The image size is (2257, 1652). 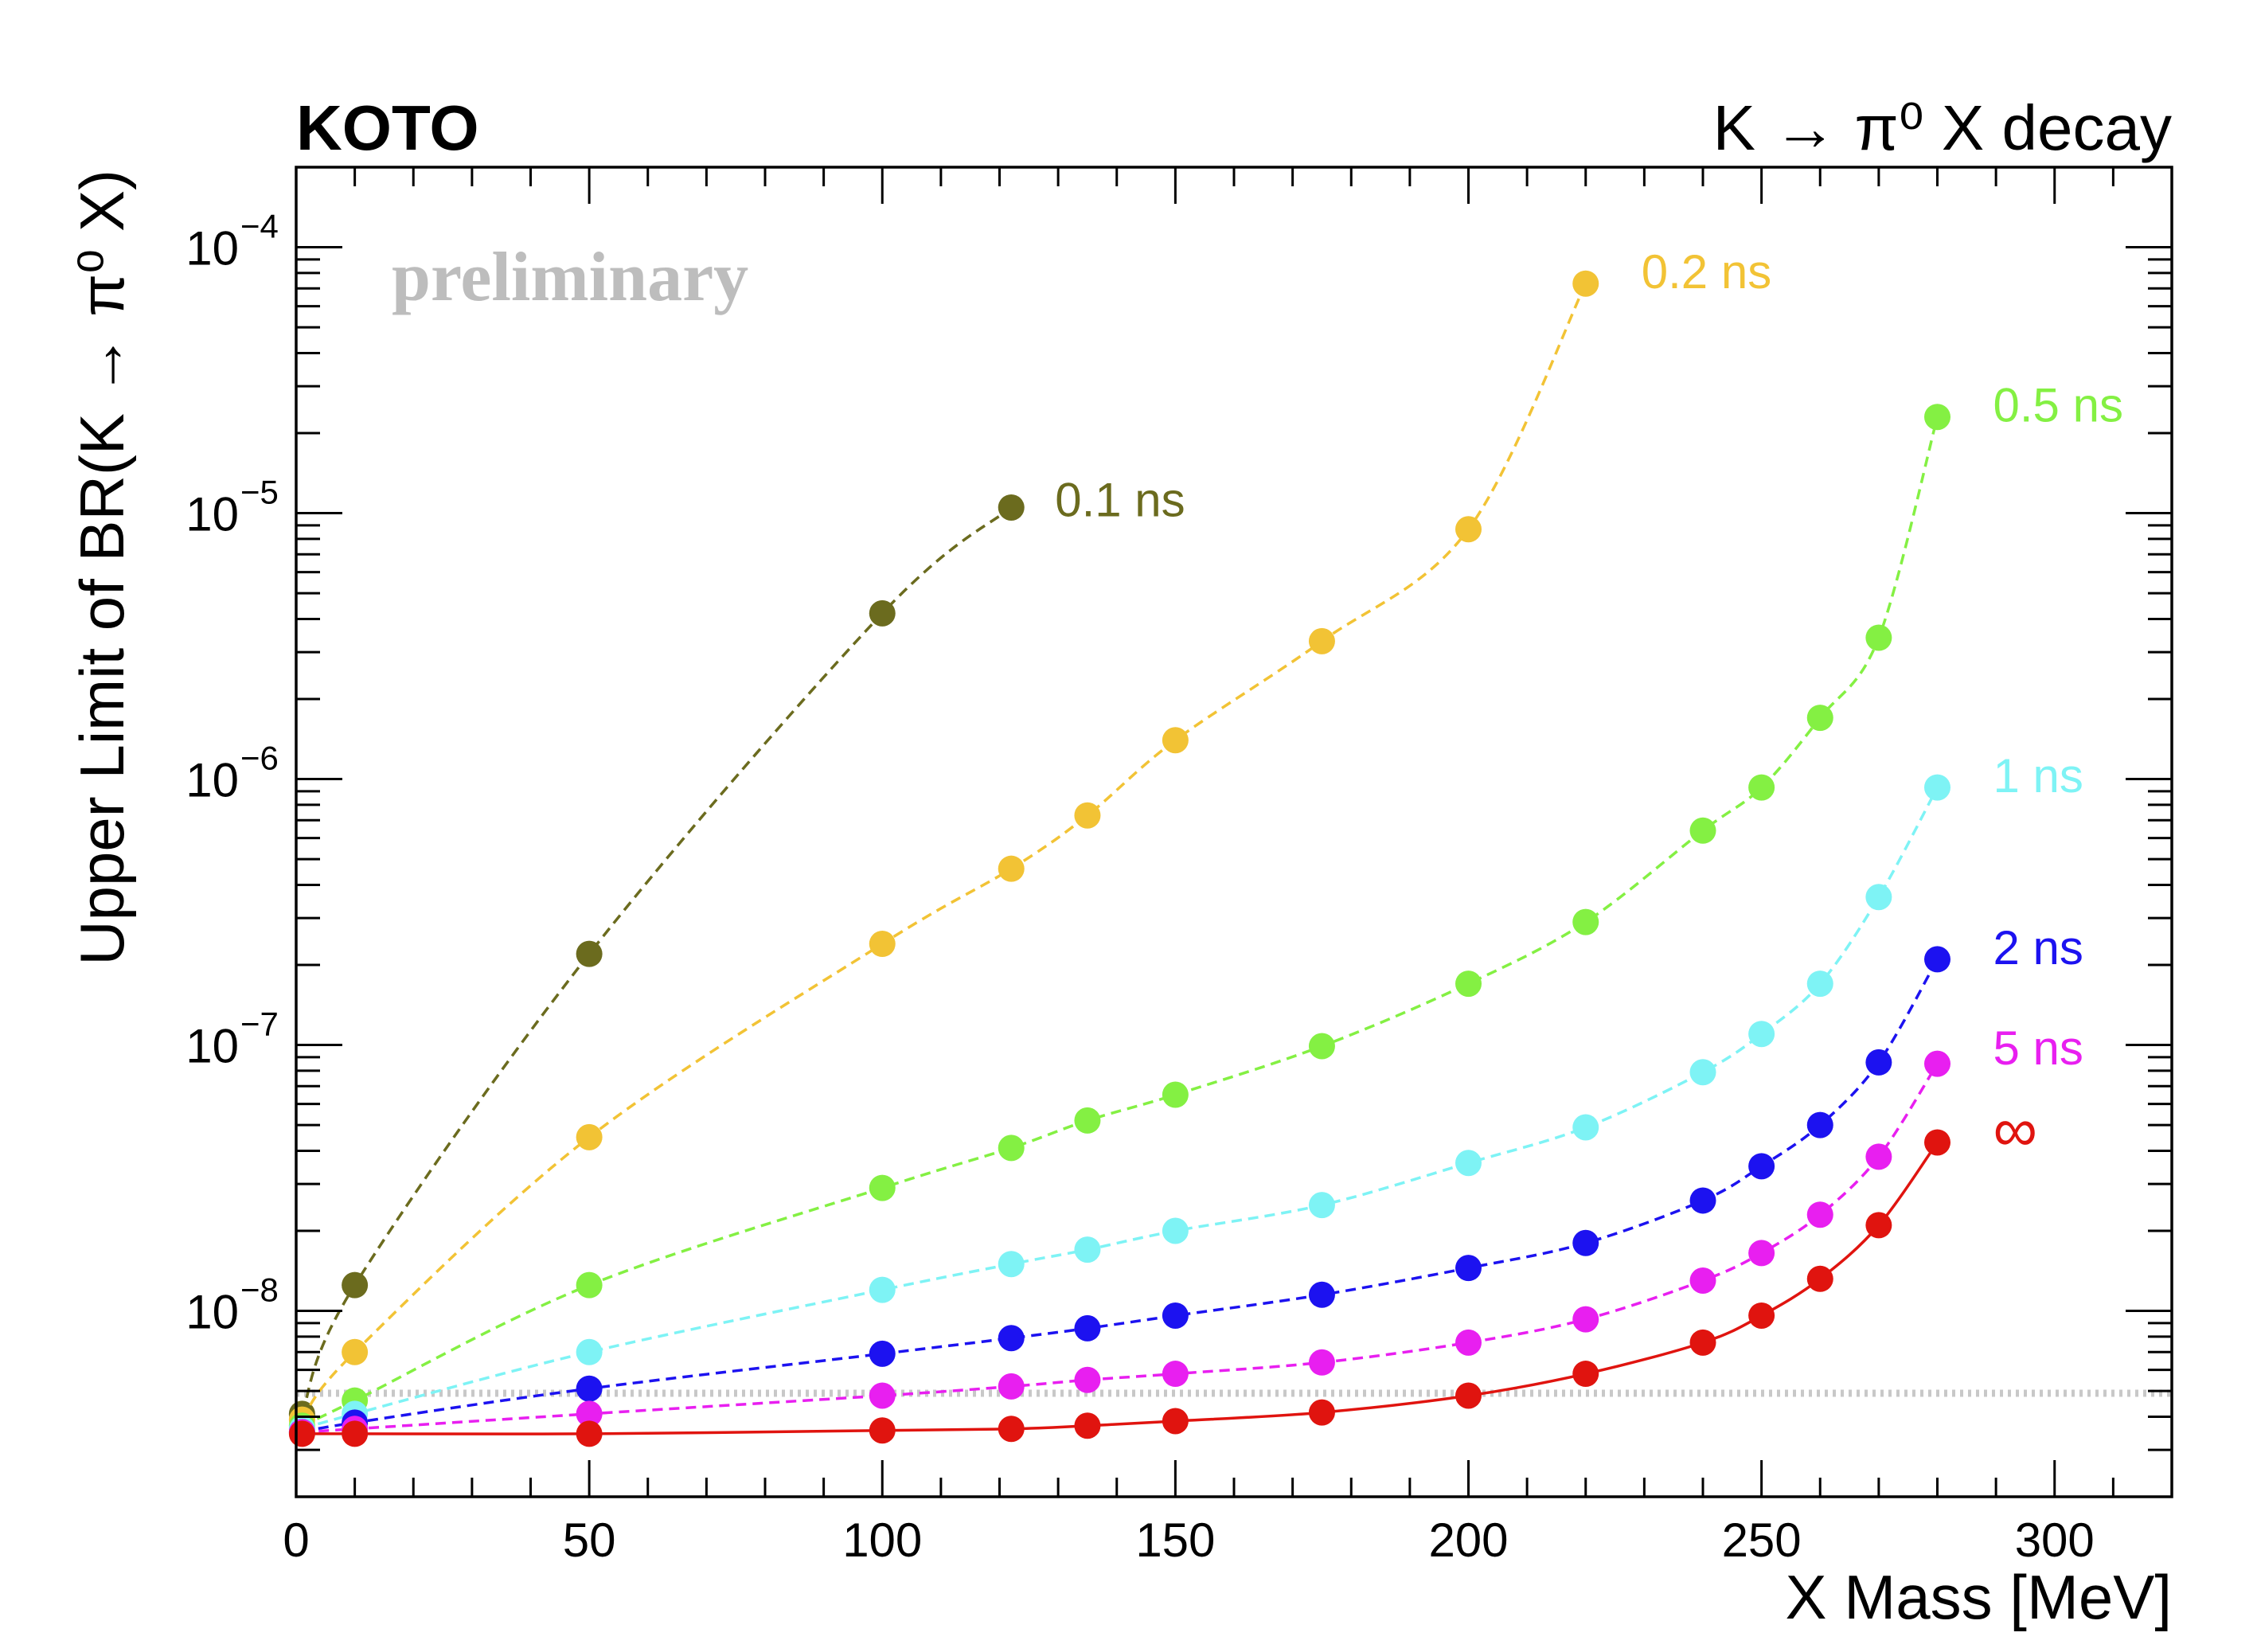 What do you see at coordinates (296, 1540) in the screenshot?
I see `x-tick-label: 0` at bounding box center [296, 1540].